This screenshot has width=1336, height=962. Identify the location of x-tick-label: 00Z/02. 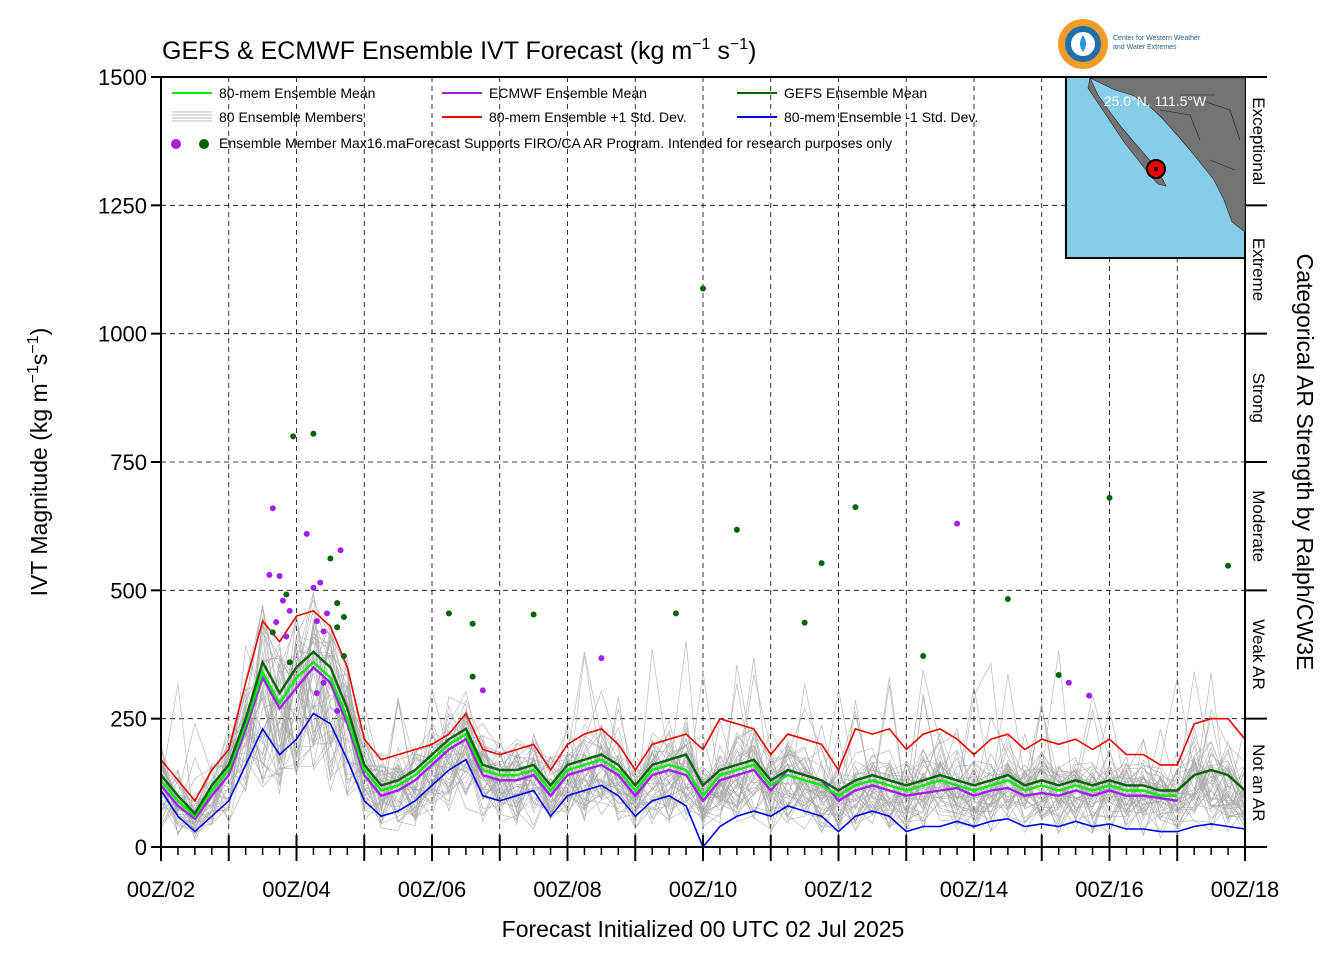
(161, 889).